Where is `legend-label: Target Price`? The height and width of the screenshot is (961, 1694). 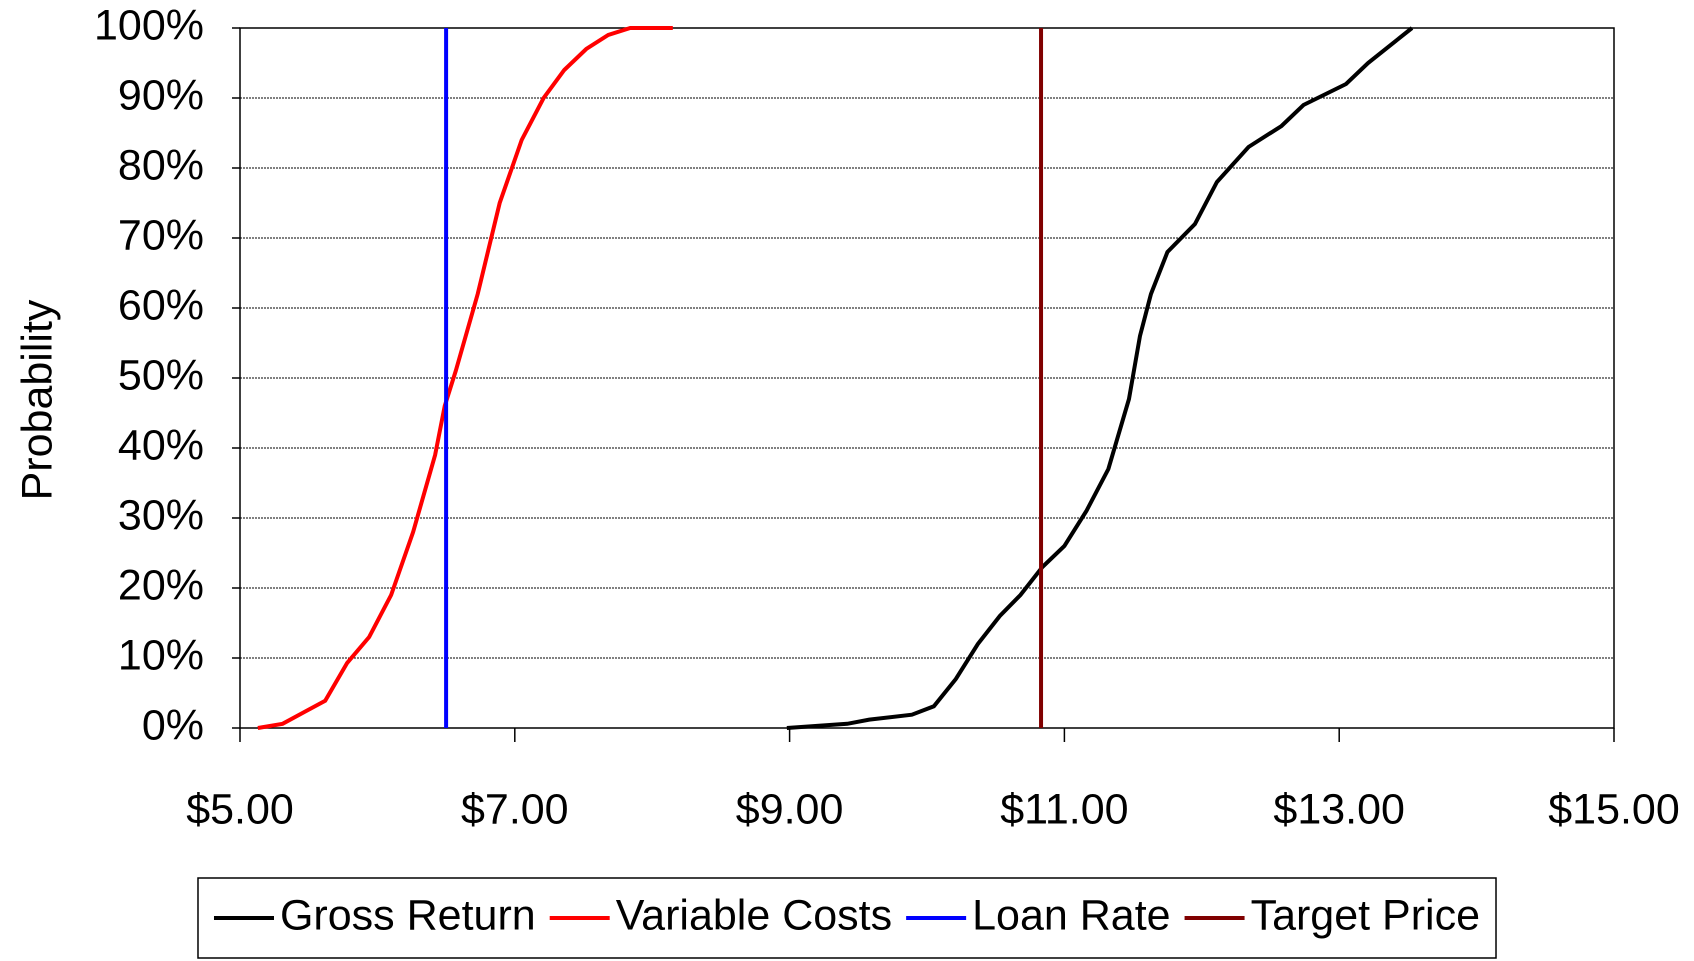
legend-label: Target Price is located at coordinates (1365, 915).